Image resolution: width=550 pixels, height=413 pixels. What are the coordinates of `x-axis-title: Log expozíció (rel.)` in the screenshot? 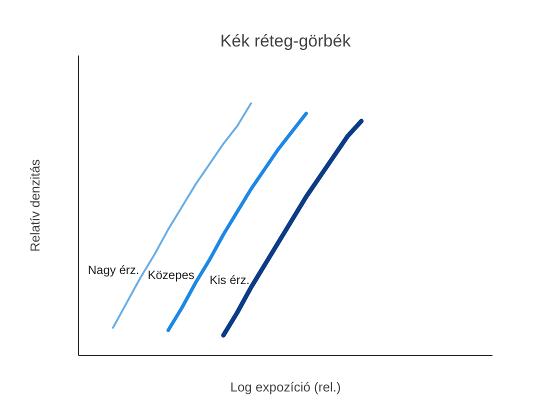 It's located at (285, 387).